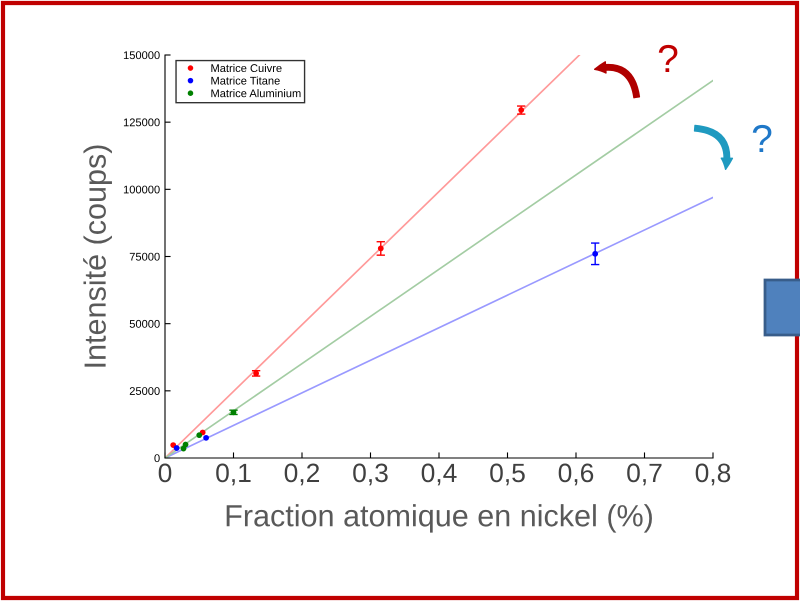 This screenshot has width=800, height=601. I want to click on x-axis-title: Fraction atomique en nickel (%), so click(439, 518).